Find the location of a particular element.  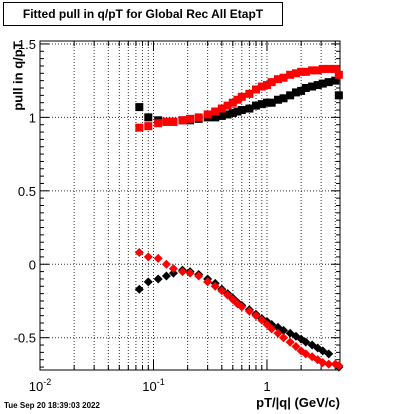

x-tick-label: 10⁻¹ is located at coordinates (153, 385).